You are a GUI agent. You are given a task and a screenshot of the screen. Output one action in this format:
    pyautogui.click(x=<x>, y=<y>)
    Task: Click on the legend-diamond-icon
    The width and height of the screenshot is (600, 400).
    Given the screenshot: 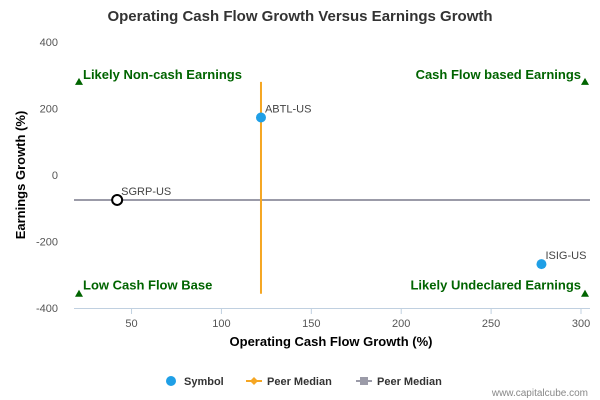 What is the action you would take?
    pyautogui.click(x=254, y=381)
    